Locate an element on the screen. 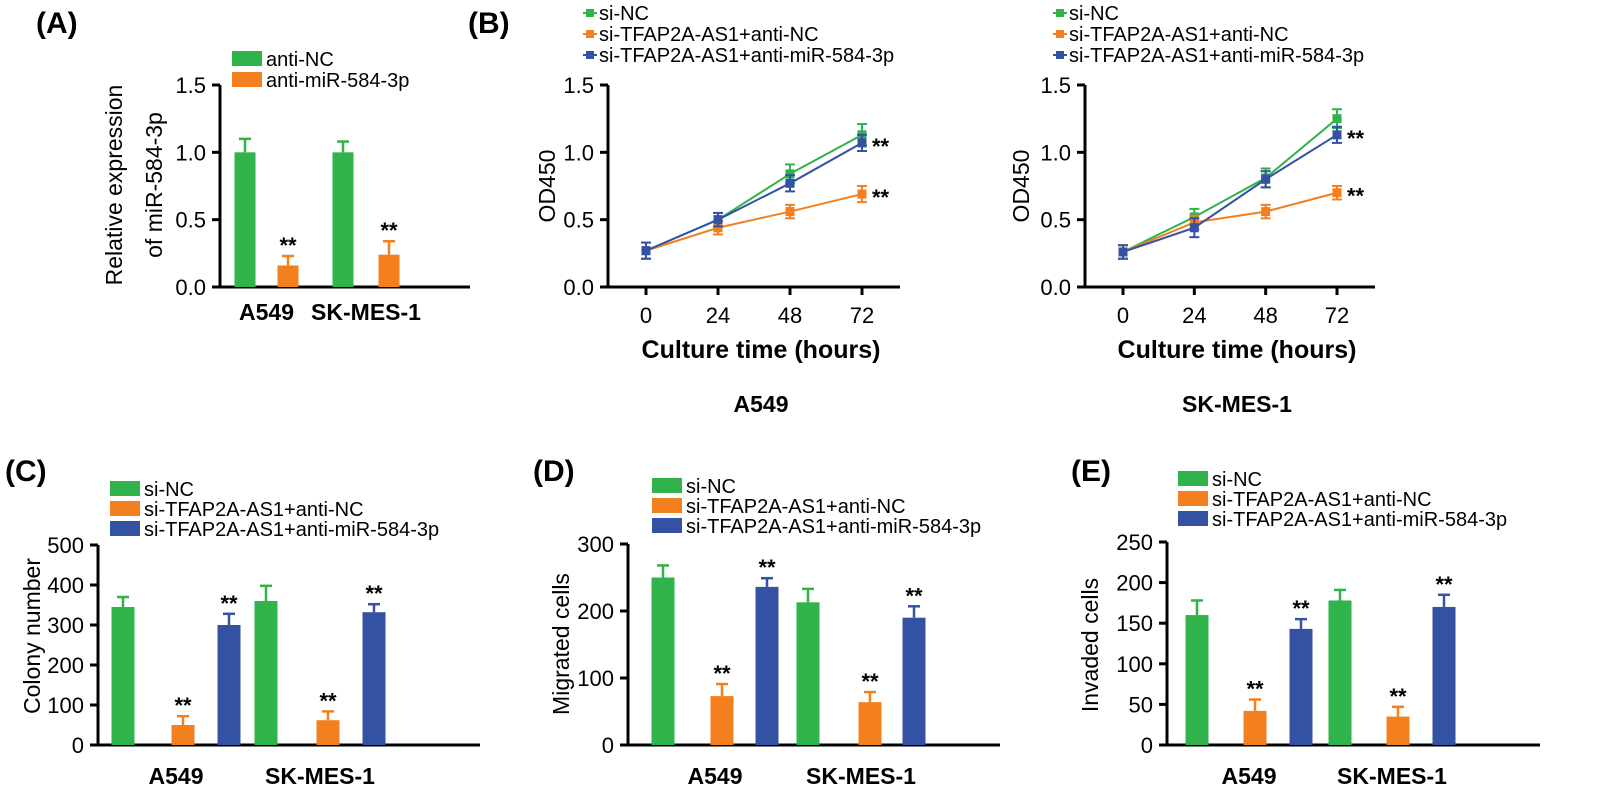 The width and height of the screenshot is (1605, 805). panel-e-panel-label: (E) is located at coordinates (1091, 471).